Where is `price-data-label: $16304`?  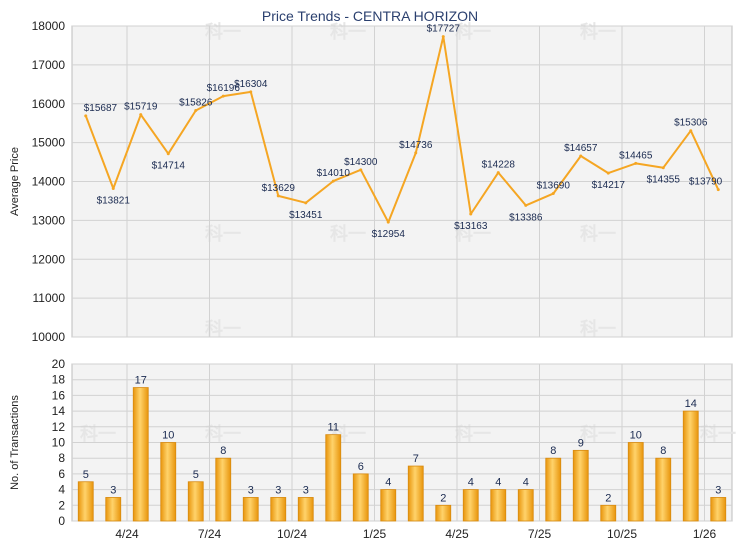 price-data-label: $16304 is located at coordinates (251, 84).